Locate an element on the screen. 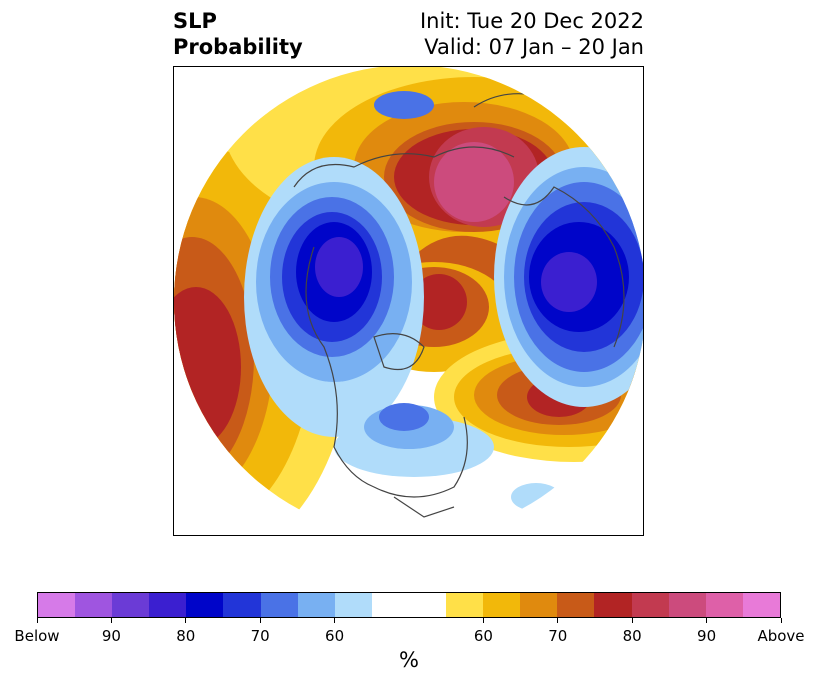 The height and width of the screenshot is (686, 819). eurasia-low-anomaly is located at coordinates (568, 329).